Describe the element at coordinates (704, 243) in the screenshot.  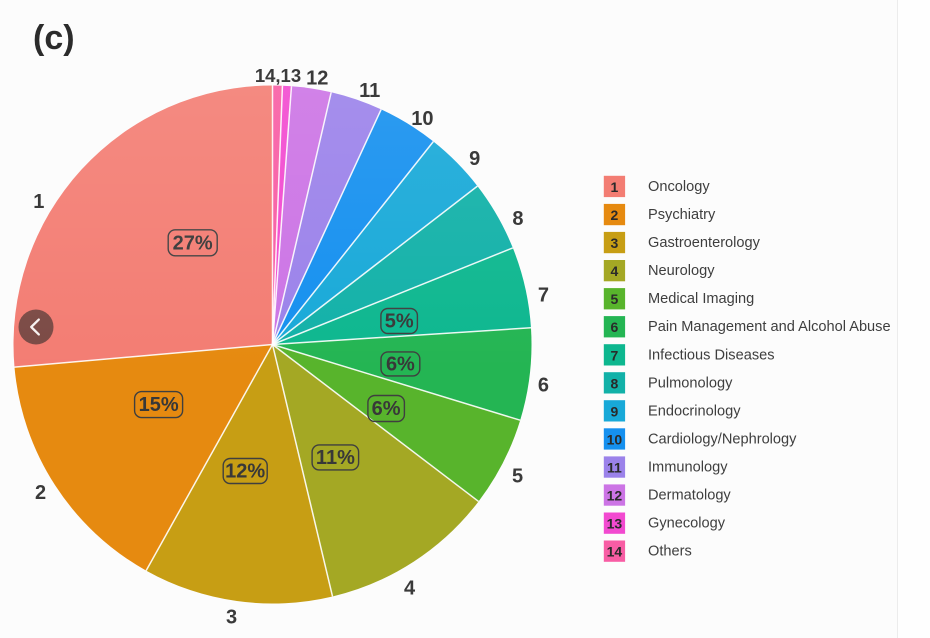
I see `svg-text: Gastroenterology` at that location.